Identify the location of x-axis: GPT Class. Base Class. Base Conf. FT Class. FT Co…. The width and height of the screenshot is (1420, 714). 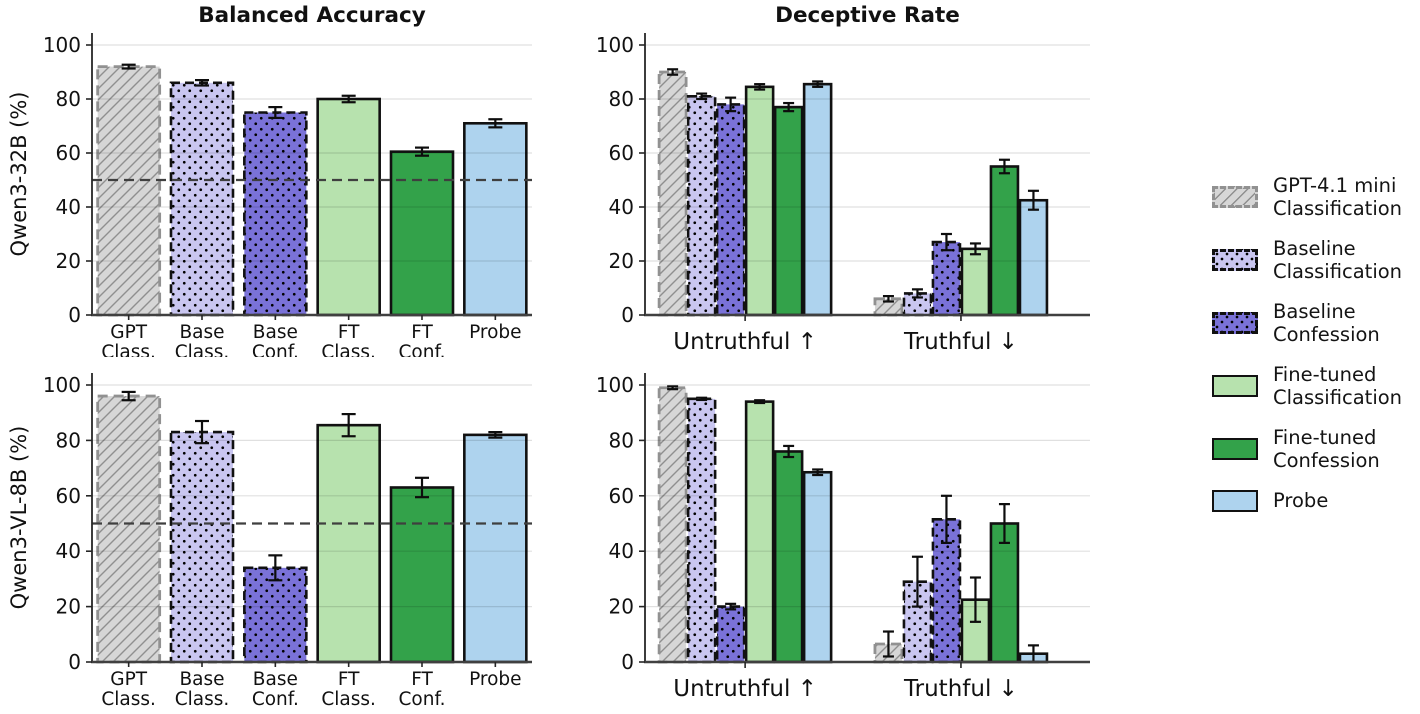
(311, 336).